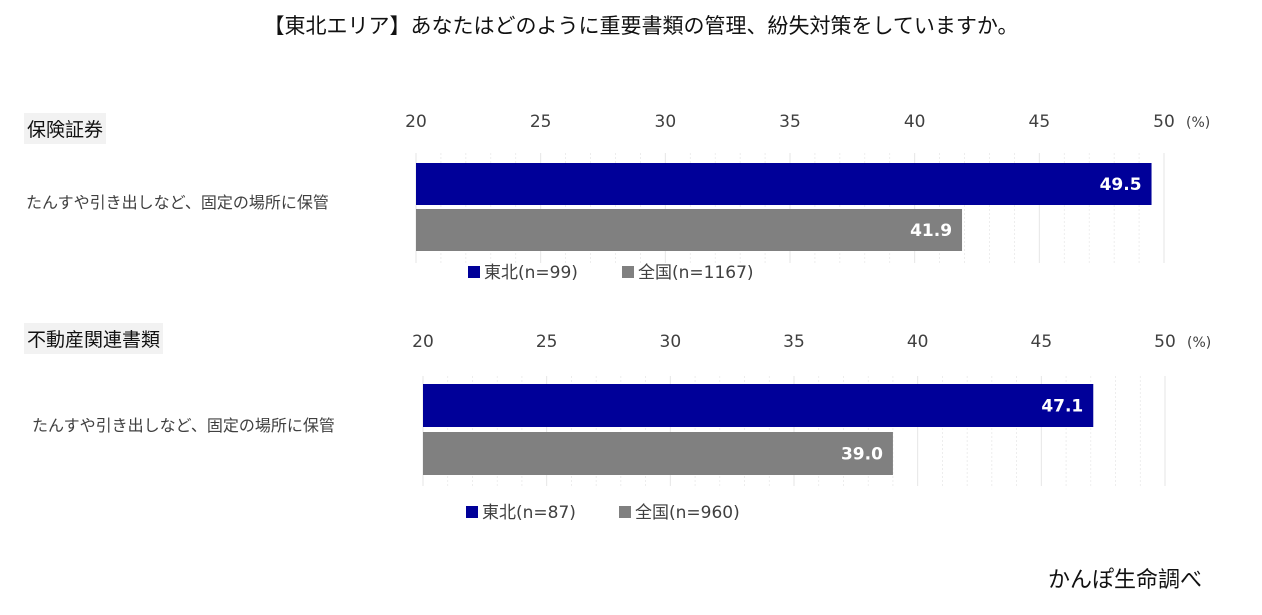  Describe the element at coordinates (862, 455) in the screenshot. I see `data-label: 39.0` at that location.